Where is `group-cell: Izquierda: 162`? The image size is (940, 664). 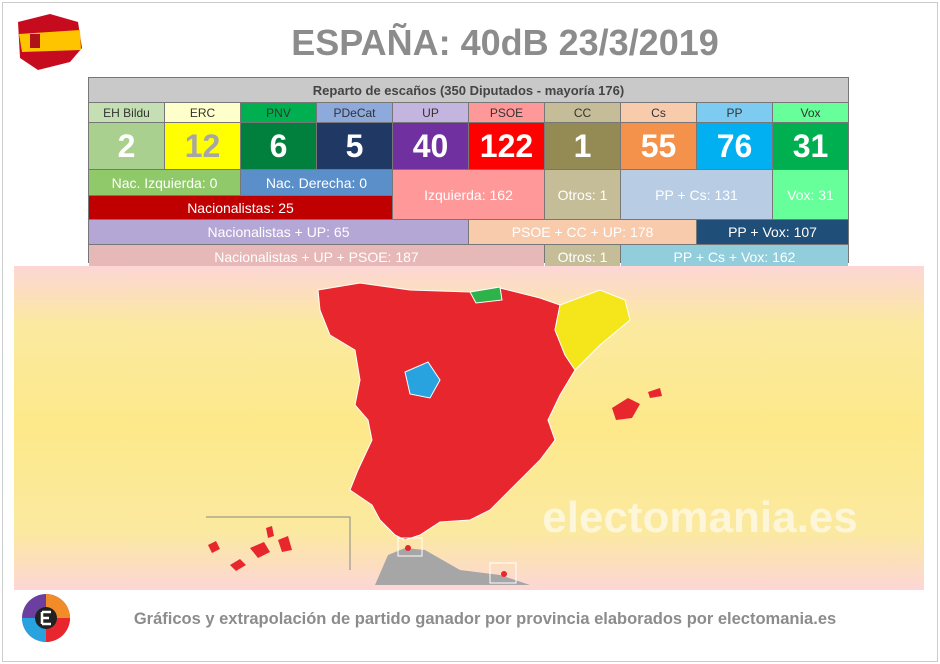 group-cell: Izquierda: 162 is located at coordinates (468, 194).